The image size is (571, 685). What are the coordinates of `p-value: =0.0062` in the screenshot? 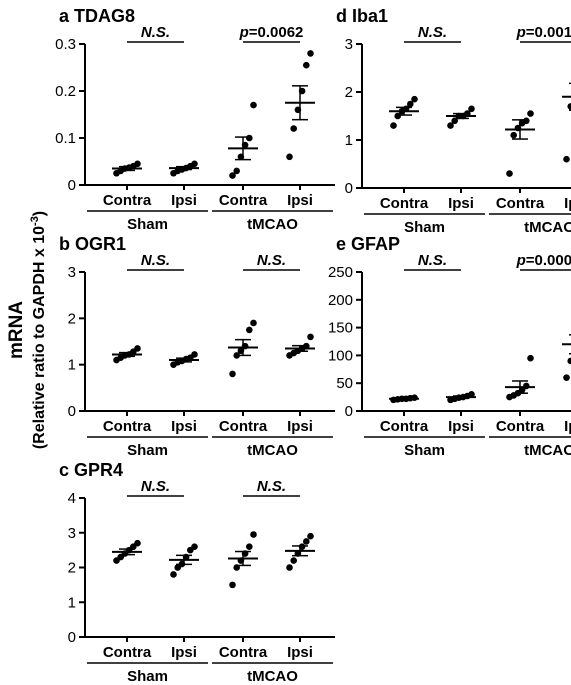 It's located at (276, 32).